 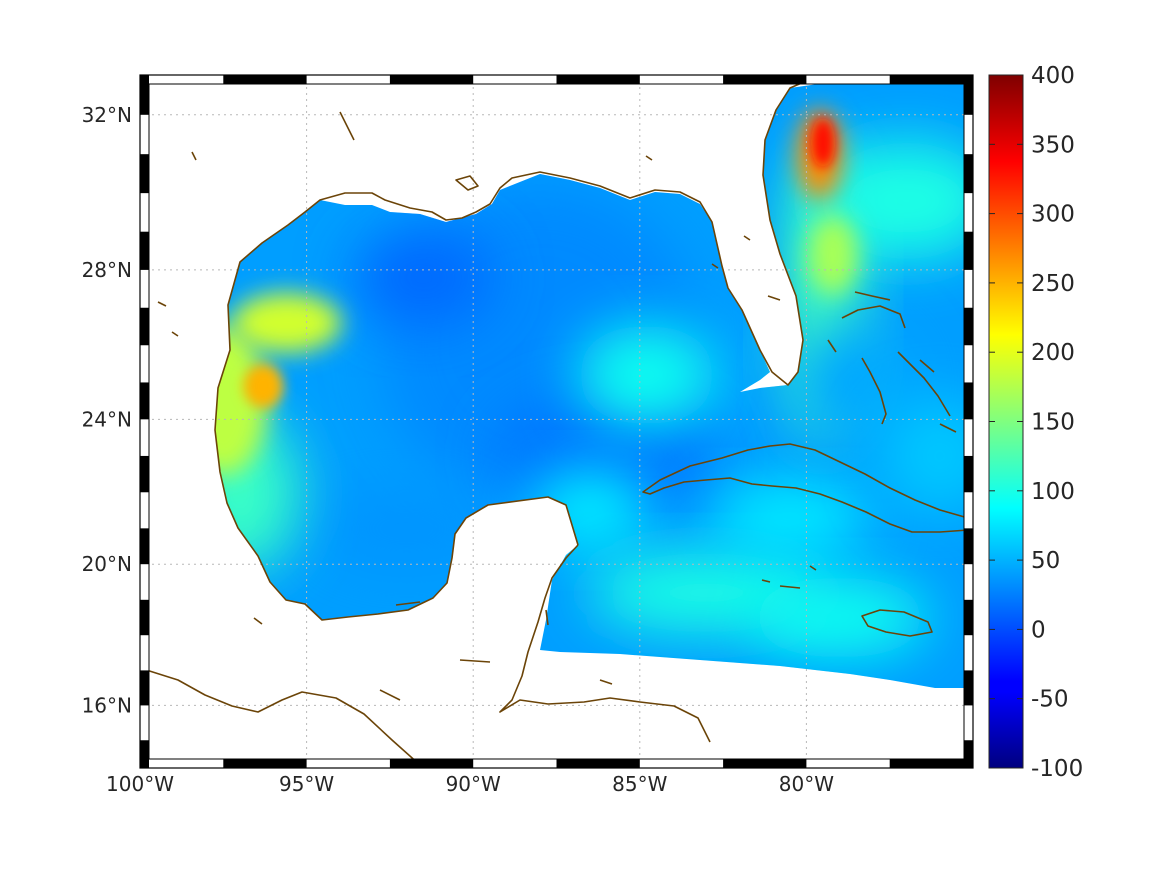 What do you see at coordinates (605, 643) in the screenshot?
I see `central-america-coast` at bounding box center [605, 643].